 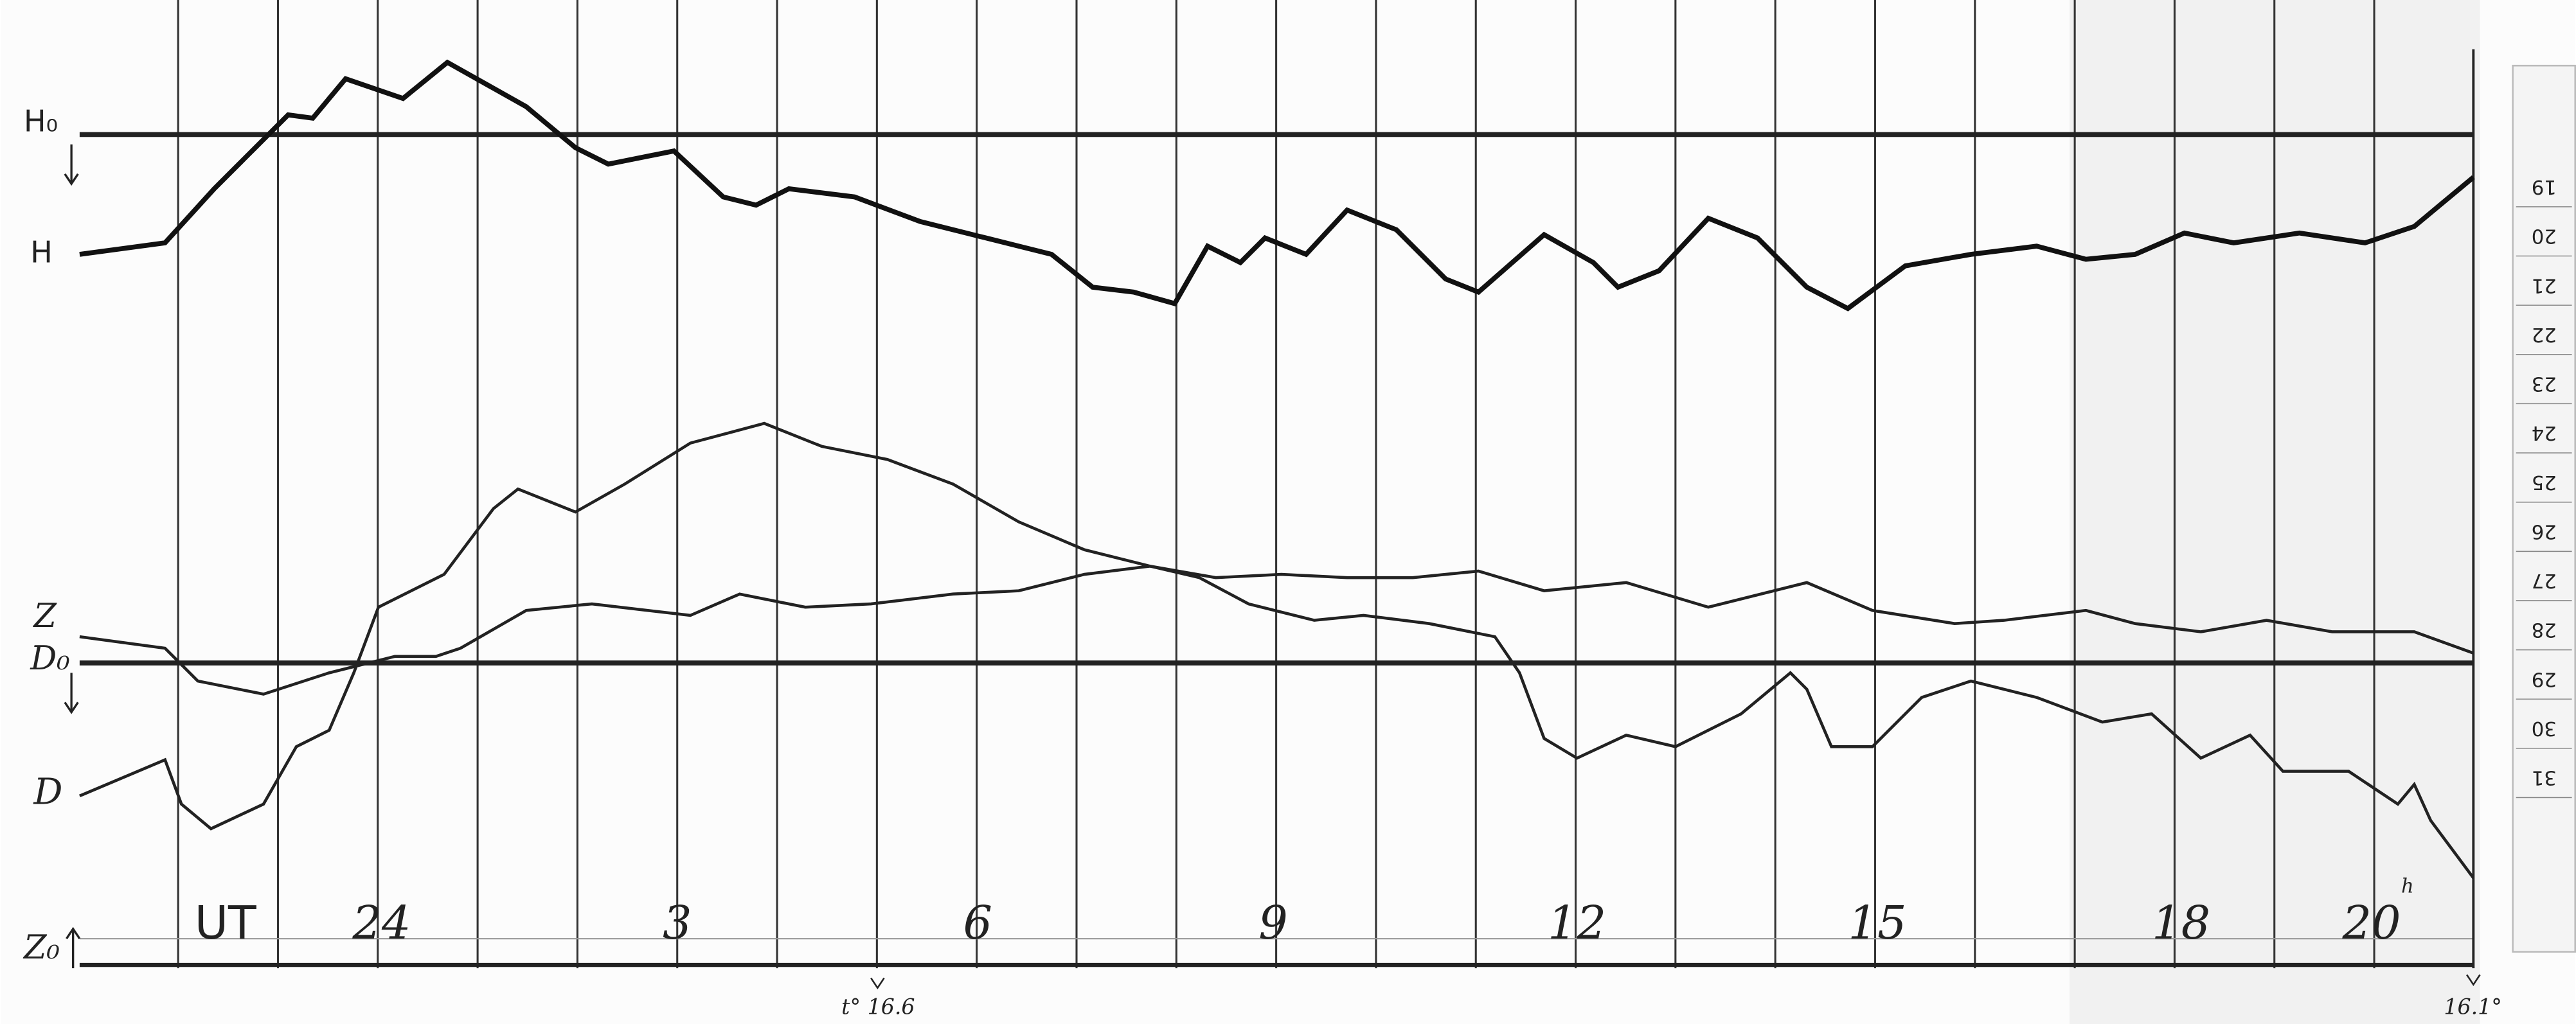 What do you see at coordinates (2544, 531) in the screenshot?
I see `scale-number: 26` at bounding box center [2544, 531].